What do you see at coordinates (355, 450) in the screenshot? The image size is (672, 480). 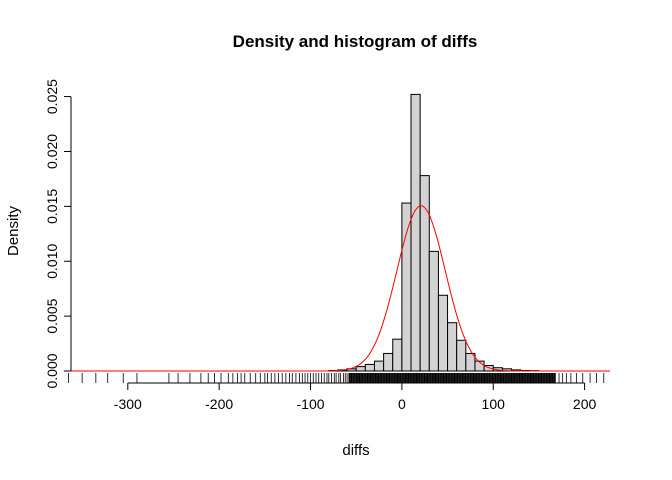 I see `x-axis-label: diffs` at bounding box center [355, 450].